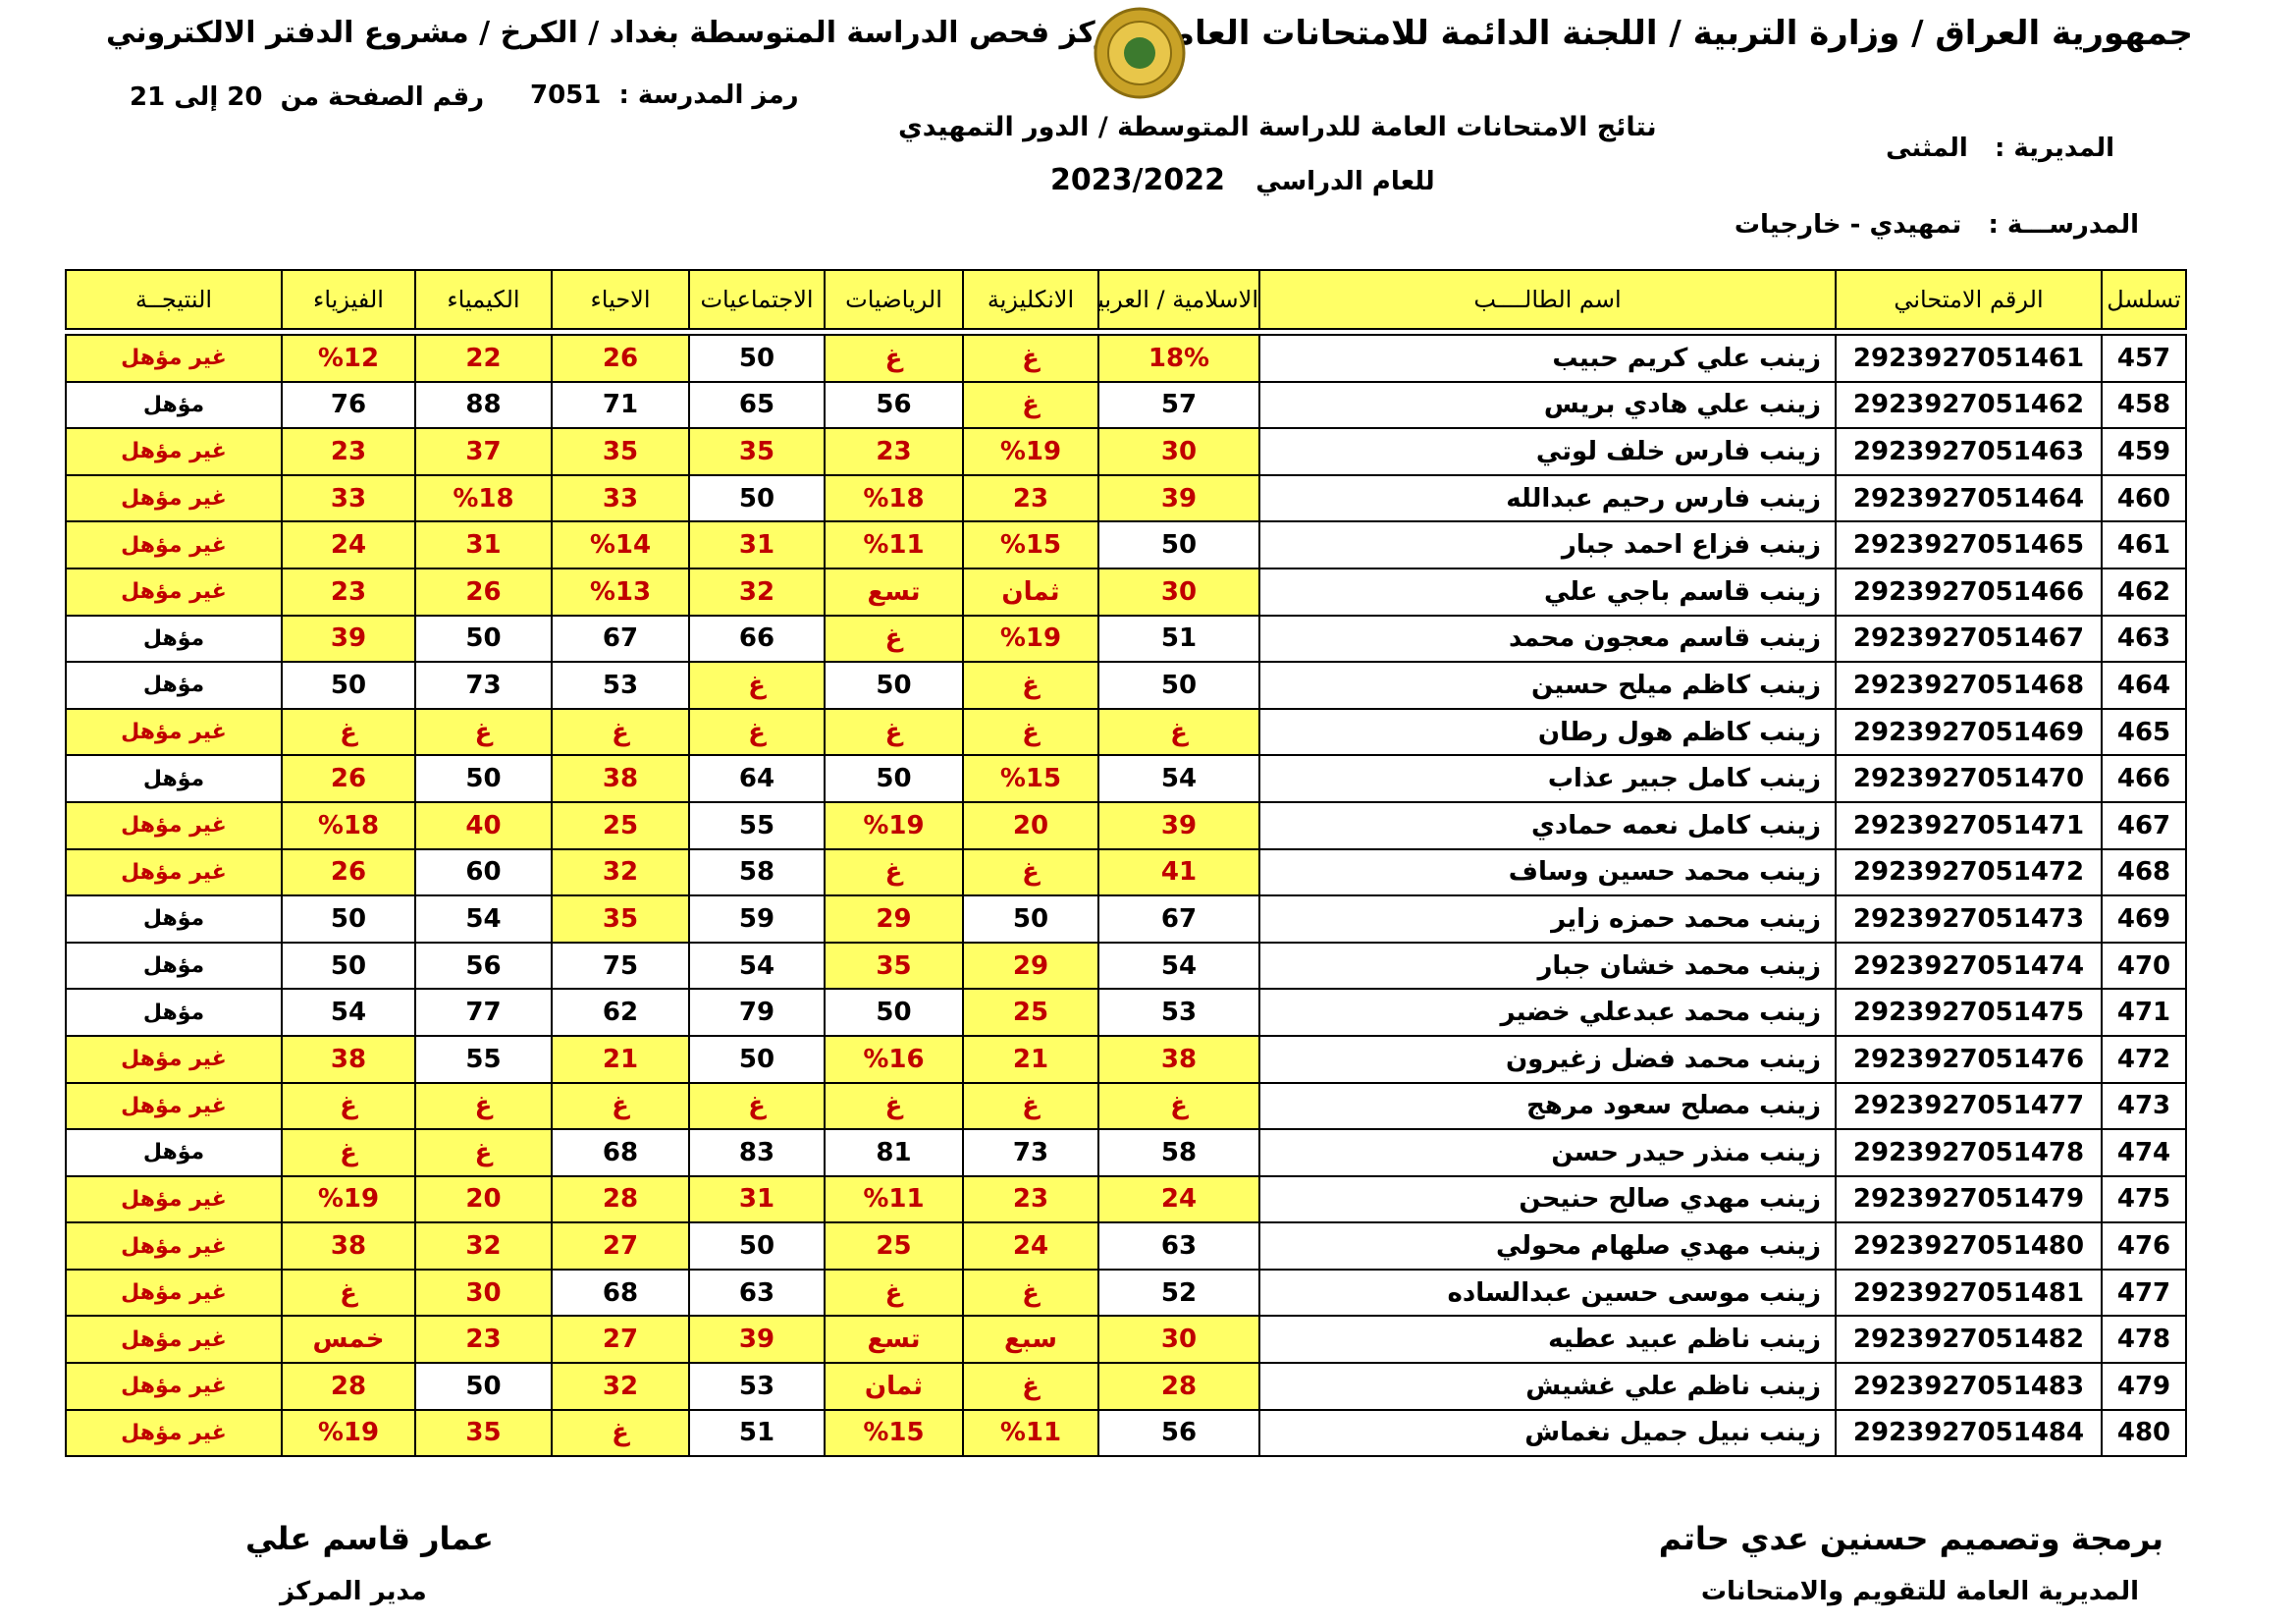 The image size is (2296, 1624). What do you see at coordinates (1242, 180) in the screenshot?
I see `year: للعام الدراسي 2023/2022` at bounding box center [1242, 180].